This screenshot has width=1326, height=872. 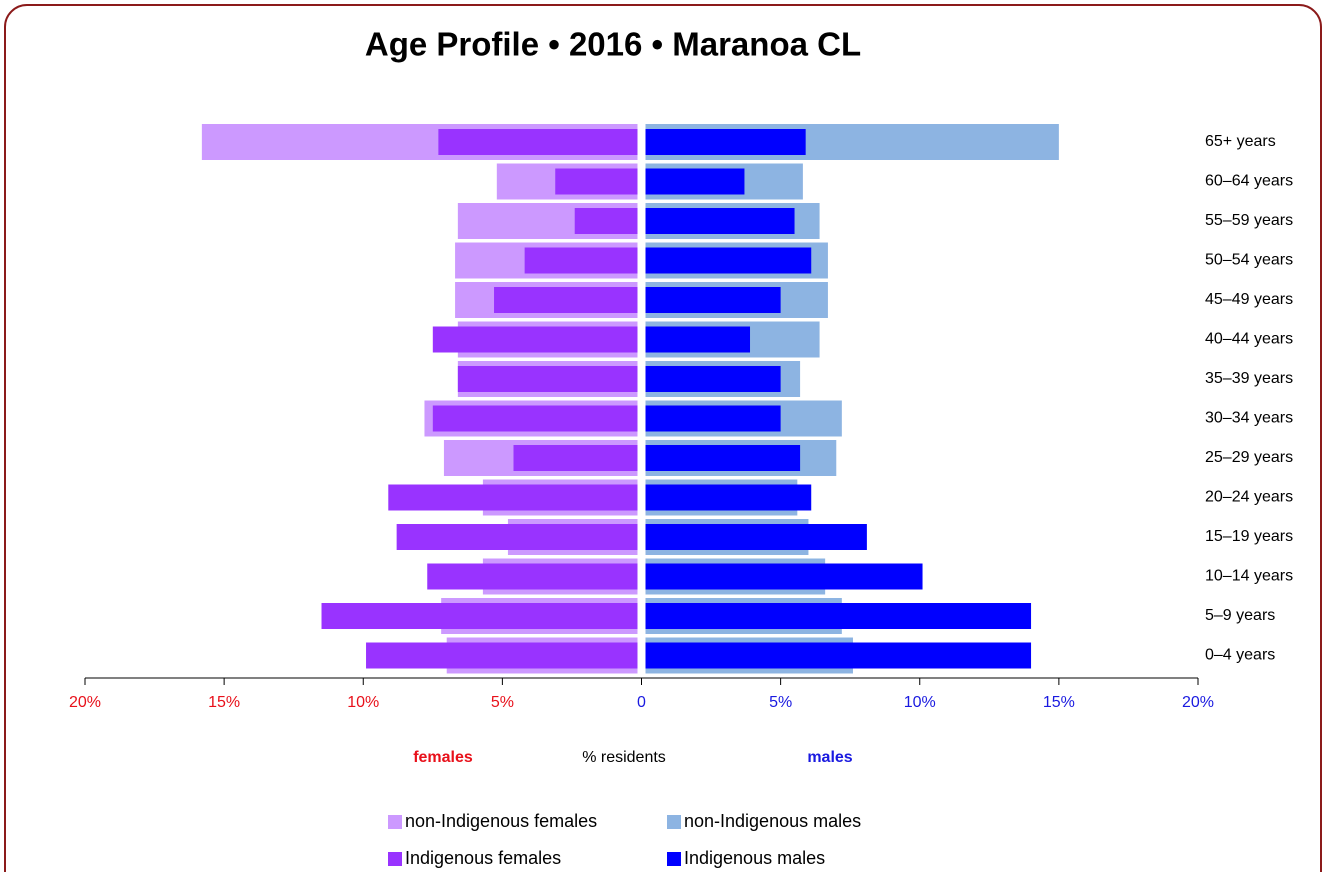 What do you see at coordinates (754, 858) in the screenshot?
I see `legend-label: Indigenous males` at bounding box center [754, 858].